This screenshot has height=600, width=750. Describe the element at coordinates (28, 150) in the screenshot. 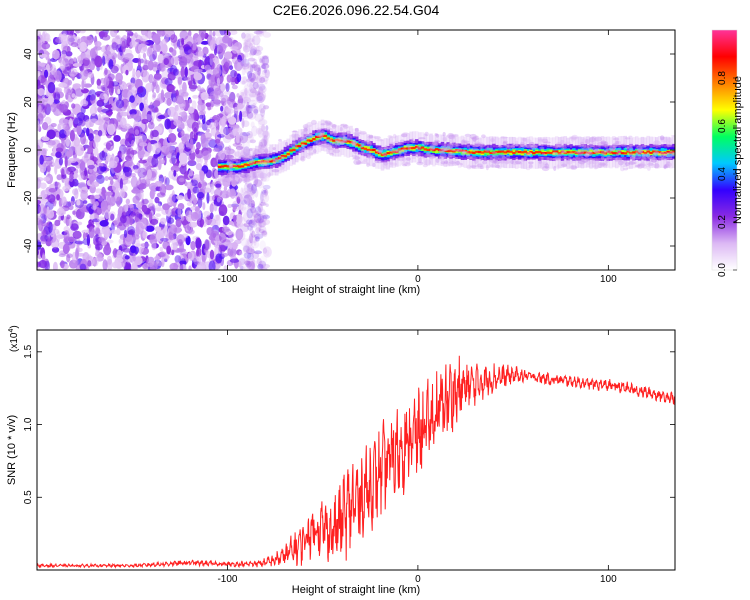

I see `spectrogram-y-tick-label: 0` at that location.